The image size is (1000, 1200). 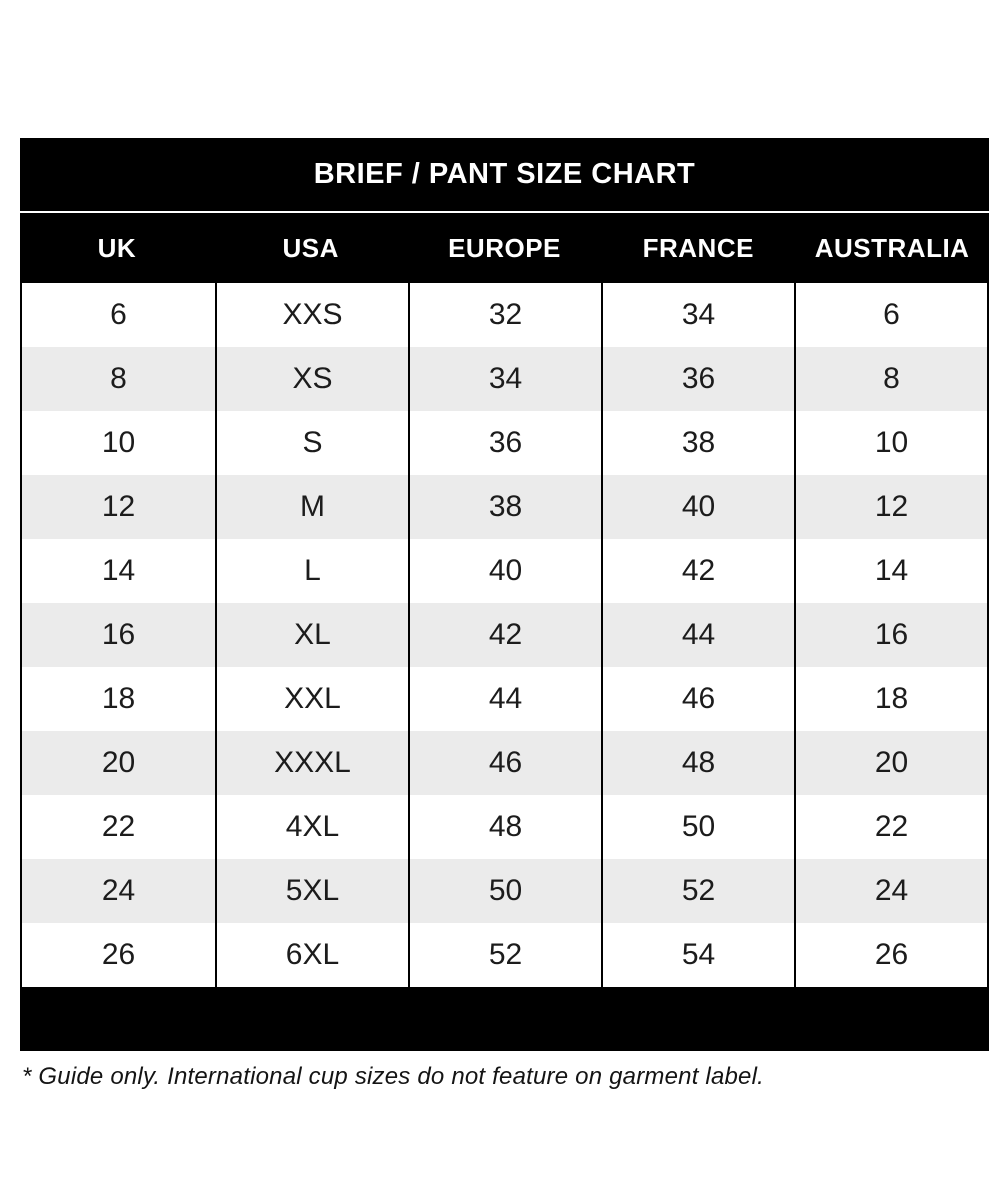 I want to click on table-footer-bar, so click(x=504, y=1019).